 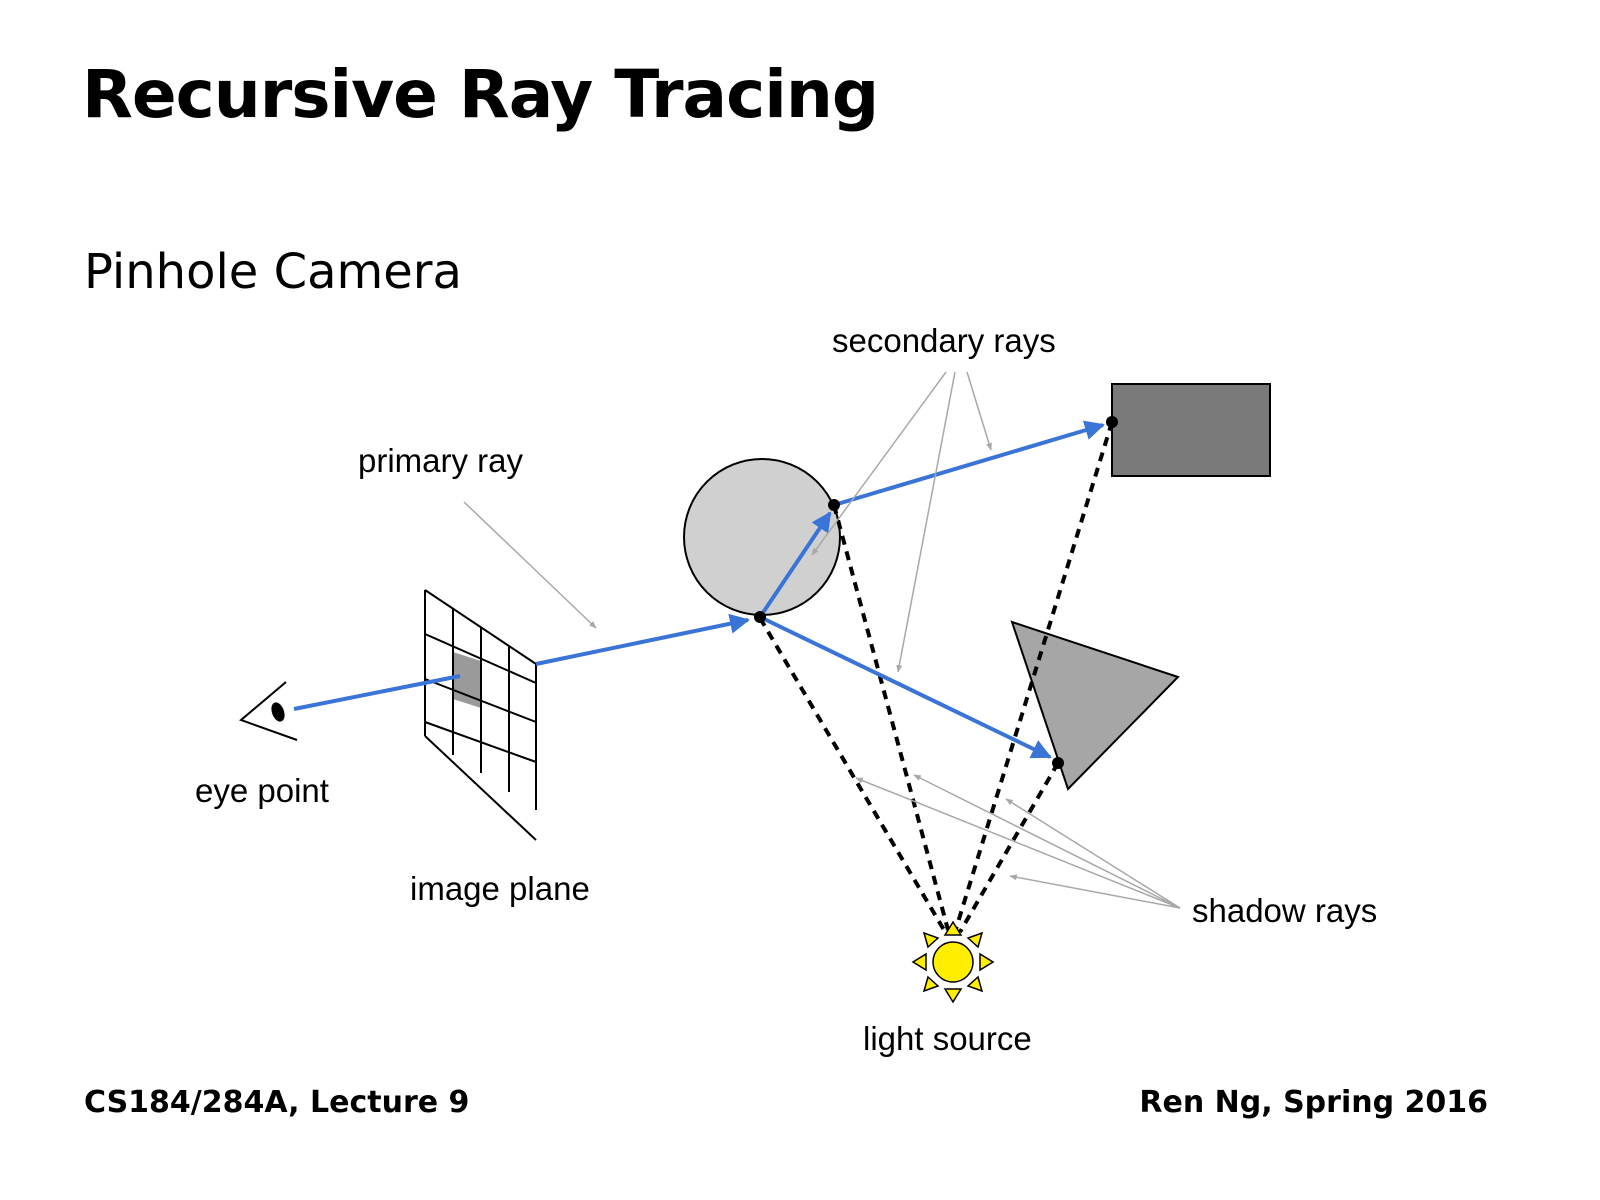 What do you see at coordinates (480, 715) in the screenshot?
I see `image-plane-grid` at bounding box center [480, 715].